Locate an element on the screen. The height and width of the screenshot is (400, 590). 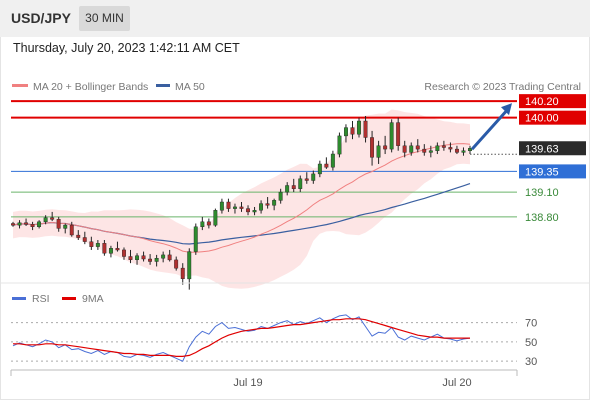
rsi-plot-area: 70 50 30 is located at coordinates (274, 341).